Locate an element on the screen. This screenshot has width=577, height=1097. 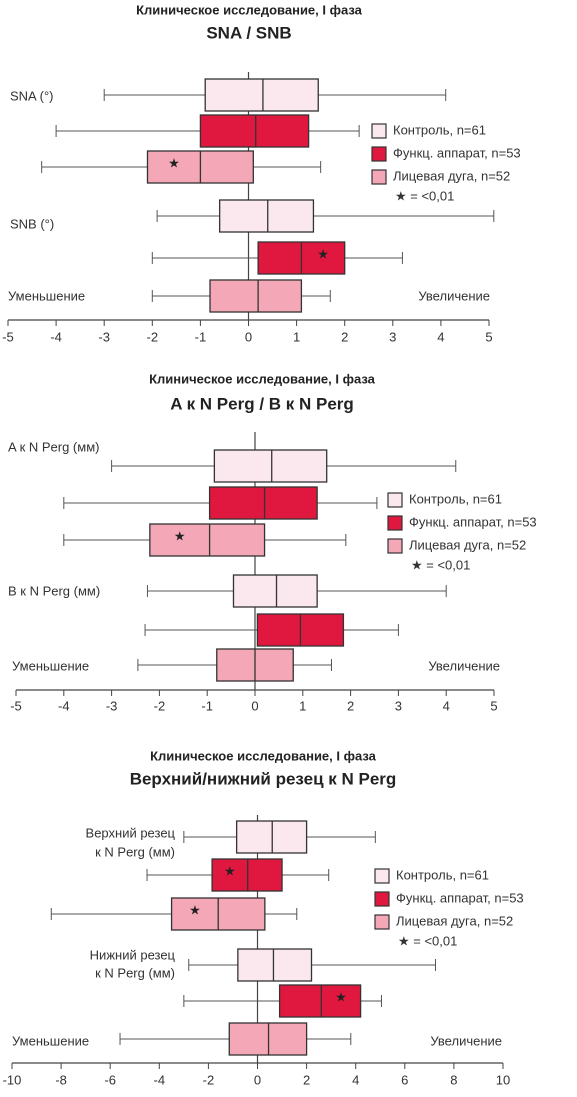
x-tick-label: 6 is located at coordinates (404, 1079).